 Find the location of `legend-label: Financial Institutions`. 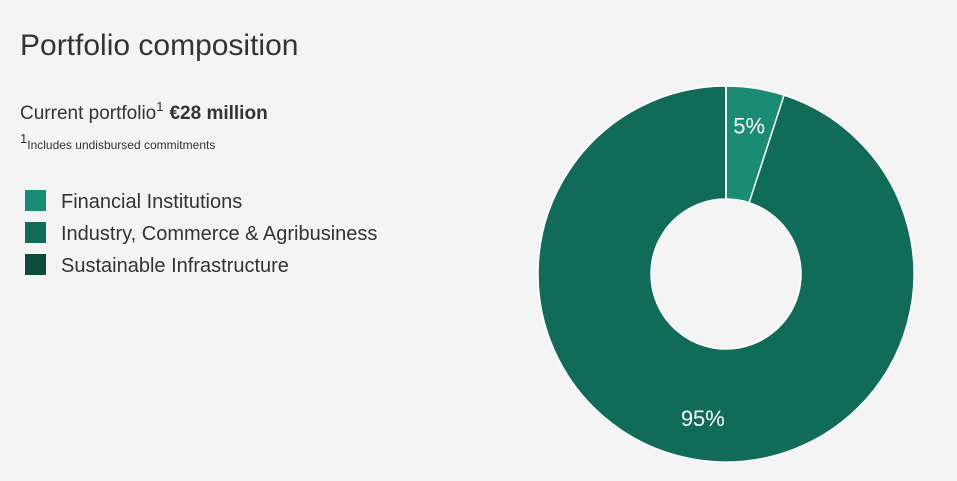

legend-label: Financial Institutions is located at coordinates (151, 202).